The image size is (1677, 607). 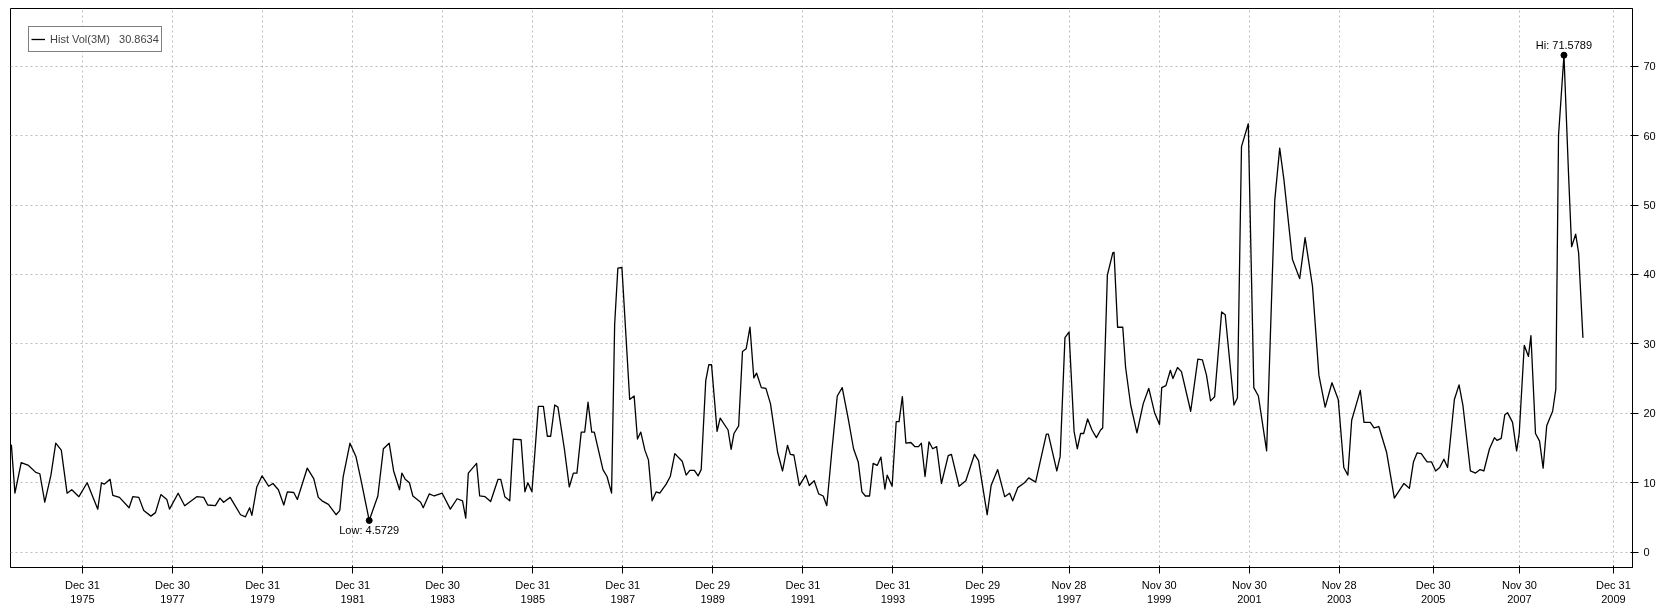 I want to click on y-tick-label: 20, so click(x=1649, y=413).